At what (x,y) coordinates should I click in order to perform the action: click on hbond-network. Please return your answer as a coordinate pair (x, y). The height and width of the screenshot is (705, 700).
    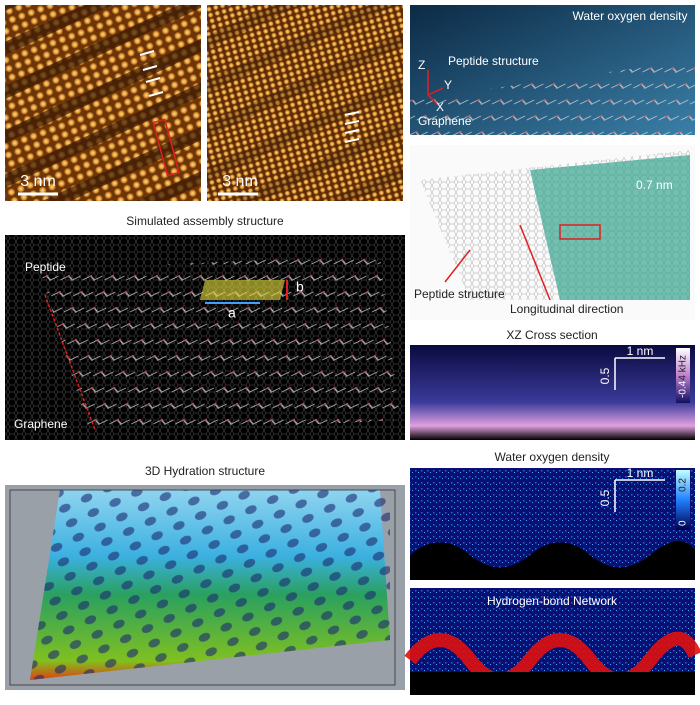
    Looking at the image, I should click on (552, 659).